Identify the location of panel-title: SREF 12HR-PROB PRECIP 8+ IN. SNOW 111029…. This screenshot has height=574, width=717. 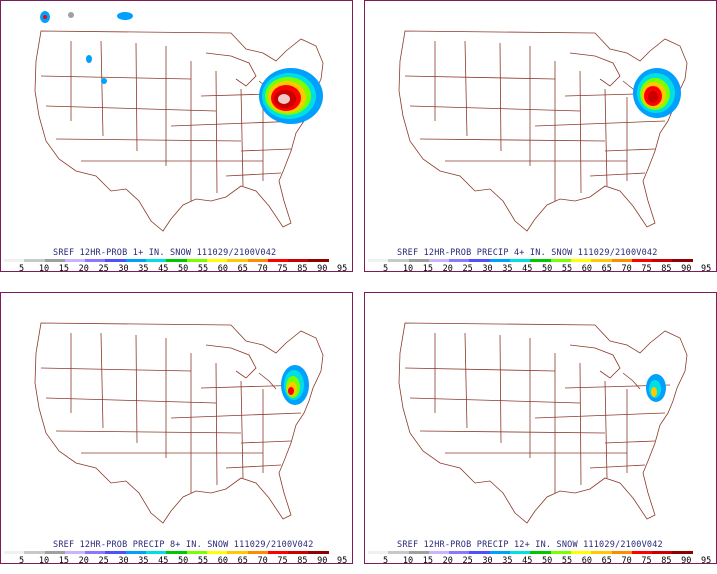
(183, 545).